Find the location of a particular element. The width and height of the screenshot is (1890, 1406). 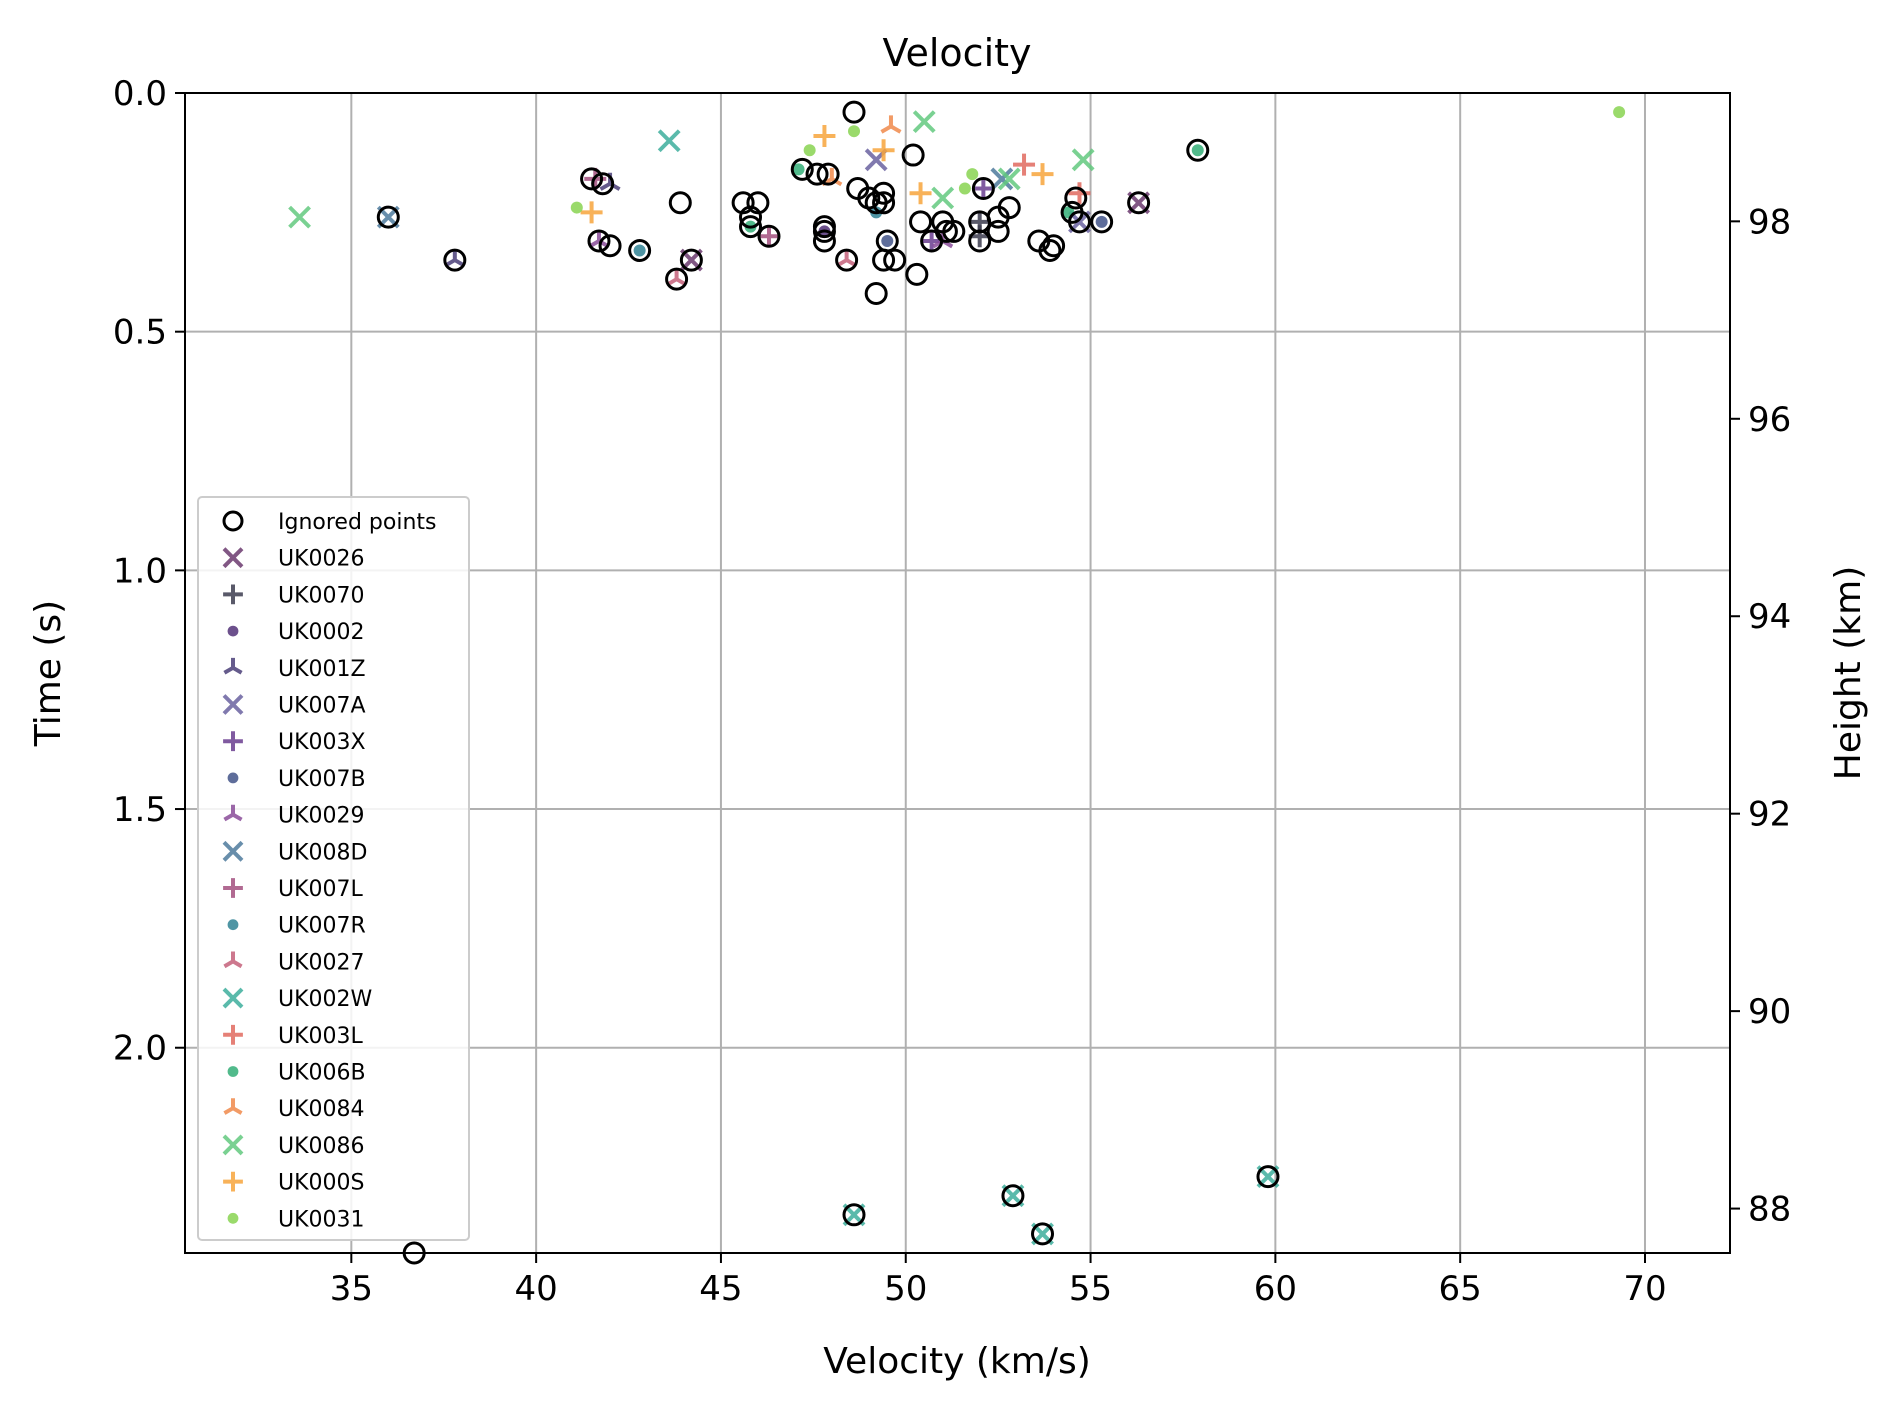

legend-label: UK0002 is located at coordinates (321, 632).